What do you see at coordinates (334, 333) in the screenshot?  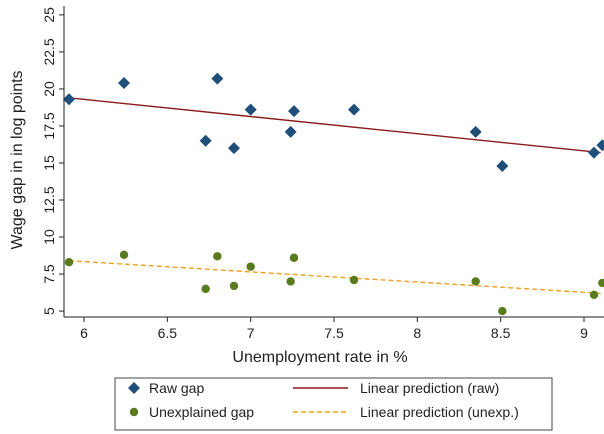 I see `x-tick-label: 7.5` at bounding box center [334, 333].